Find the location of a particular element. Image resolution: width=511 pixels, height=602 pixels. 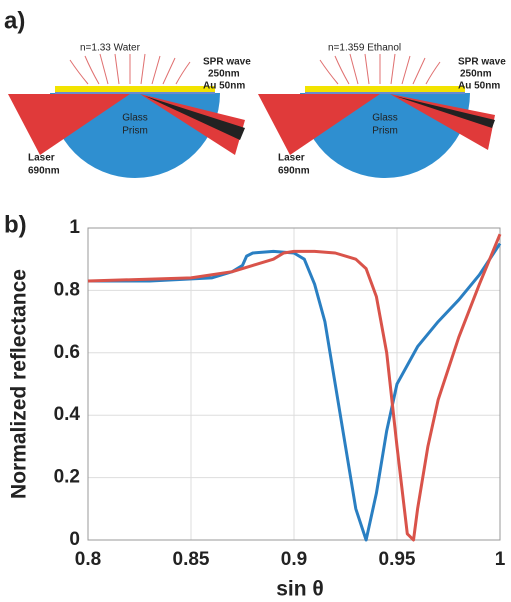

x-tick-label: 0.85 is located at coordinates (191, 559).